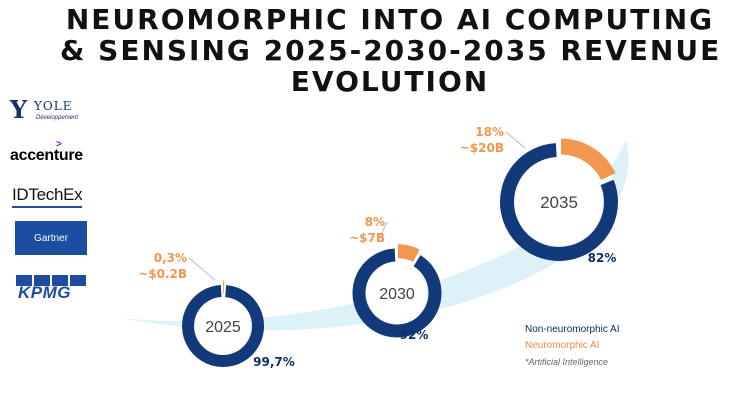 The width and height of the screenshot is (739, 401). I want to click on ring-center-2025, so click(223, 326).